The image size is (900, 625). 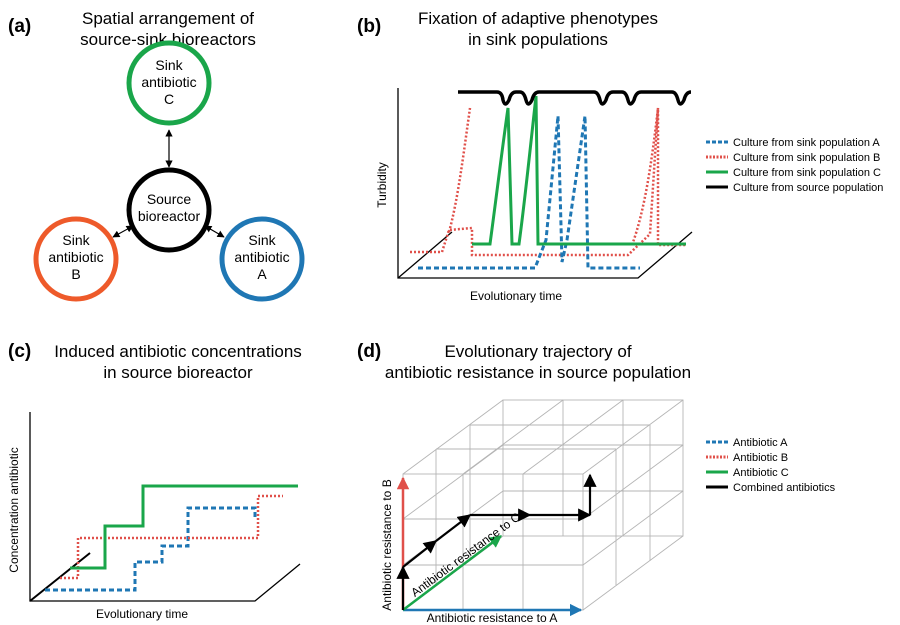 I want to click on sink-b-label-1: Sink, so click(x=76, y=240).